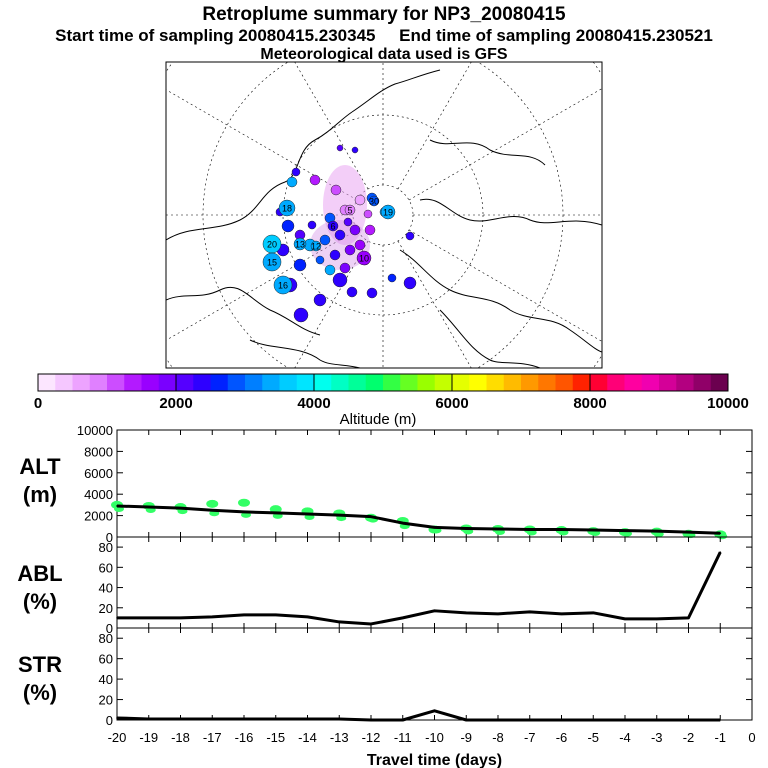  I want to click on x-tick-label: -19, so click(148, 737).